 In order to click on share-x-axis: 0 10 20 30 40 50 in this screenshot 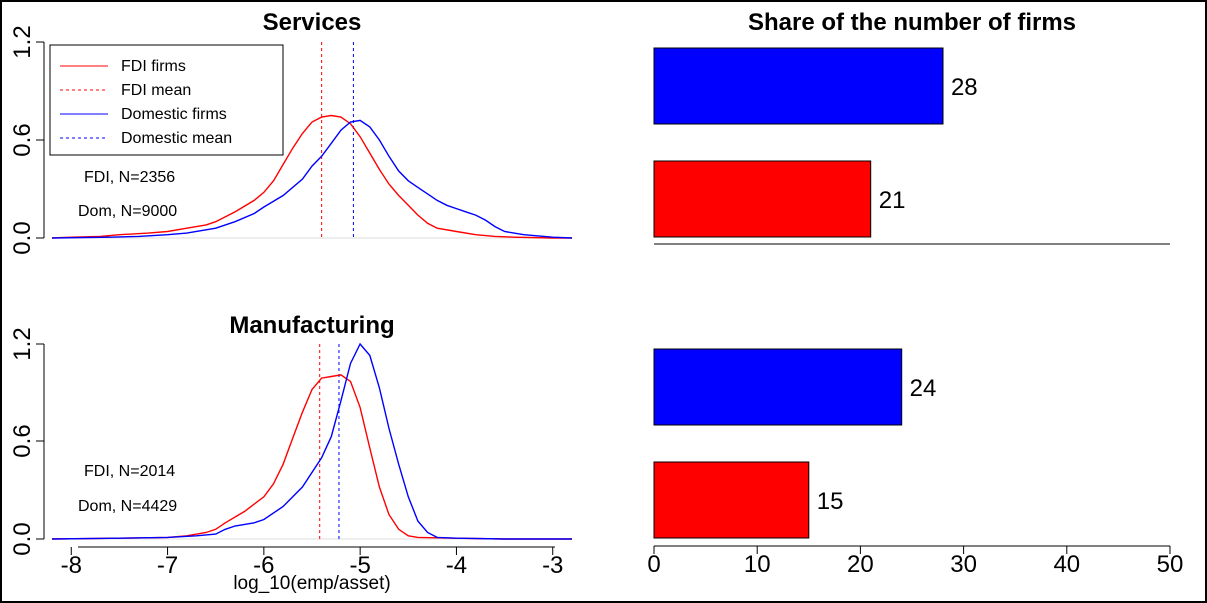, I will do `click(915, 561)`.